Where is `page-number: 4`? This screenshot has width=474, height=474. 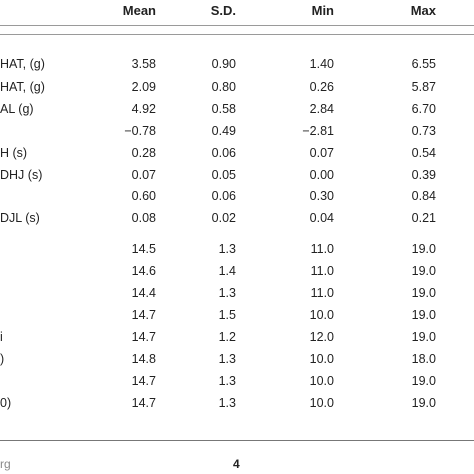 page-number: 4 is located at coordinates (236, 464).